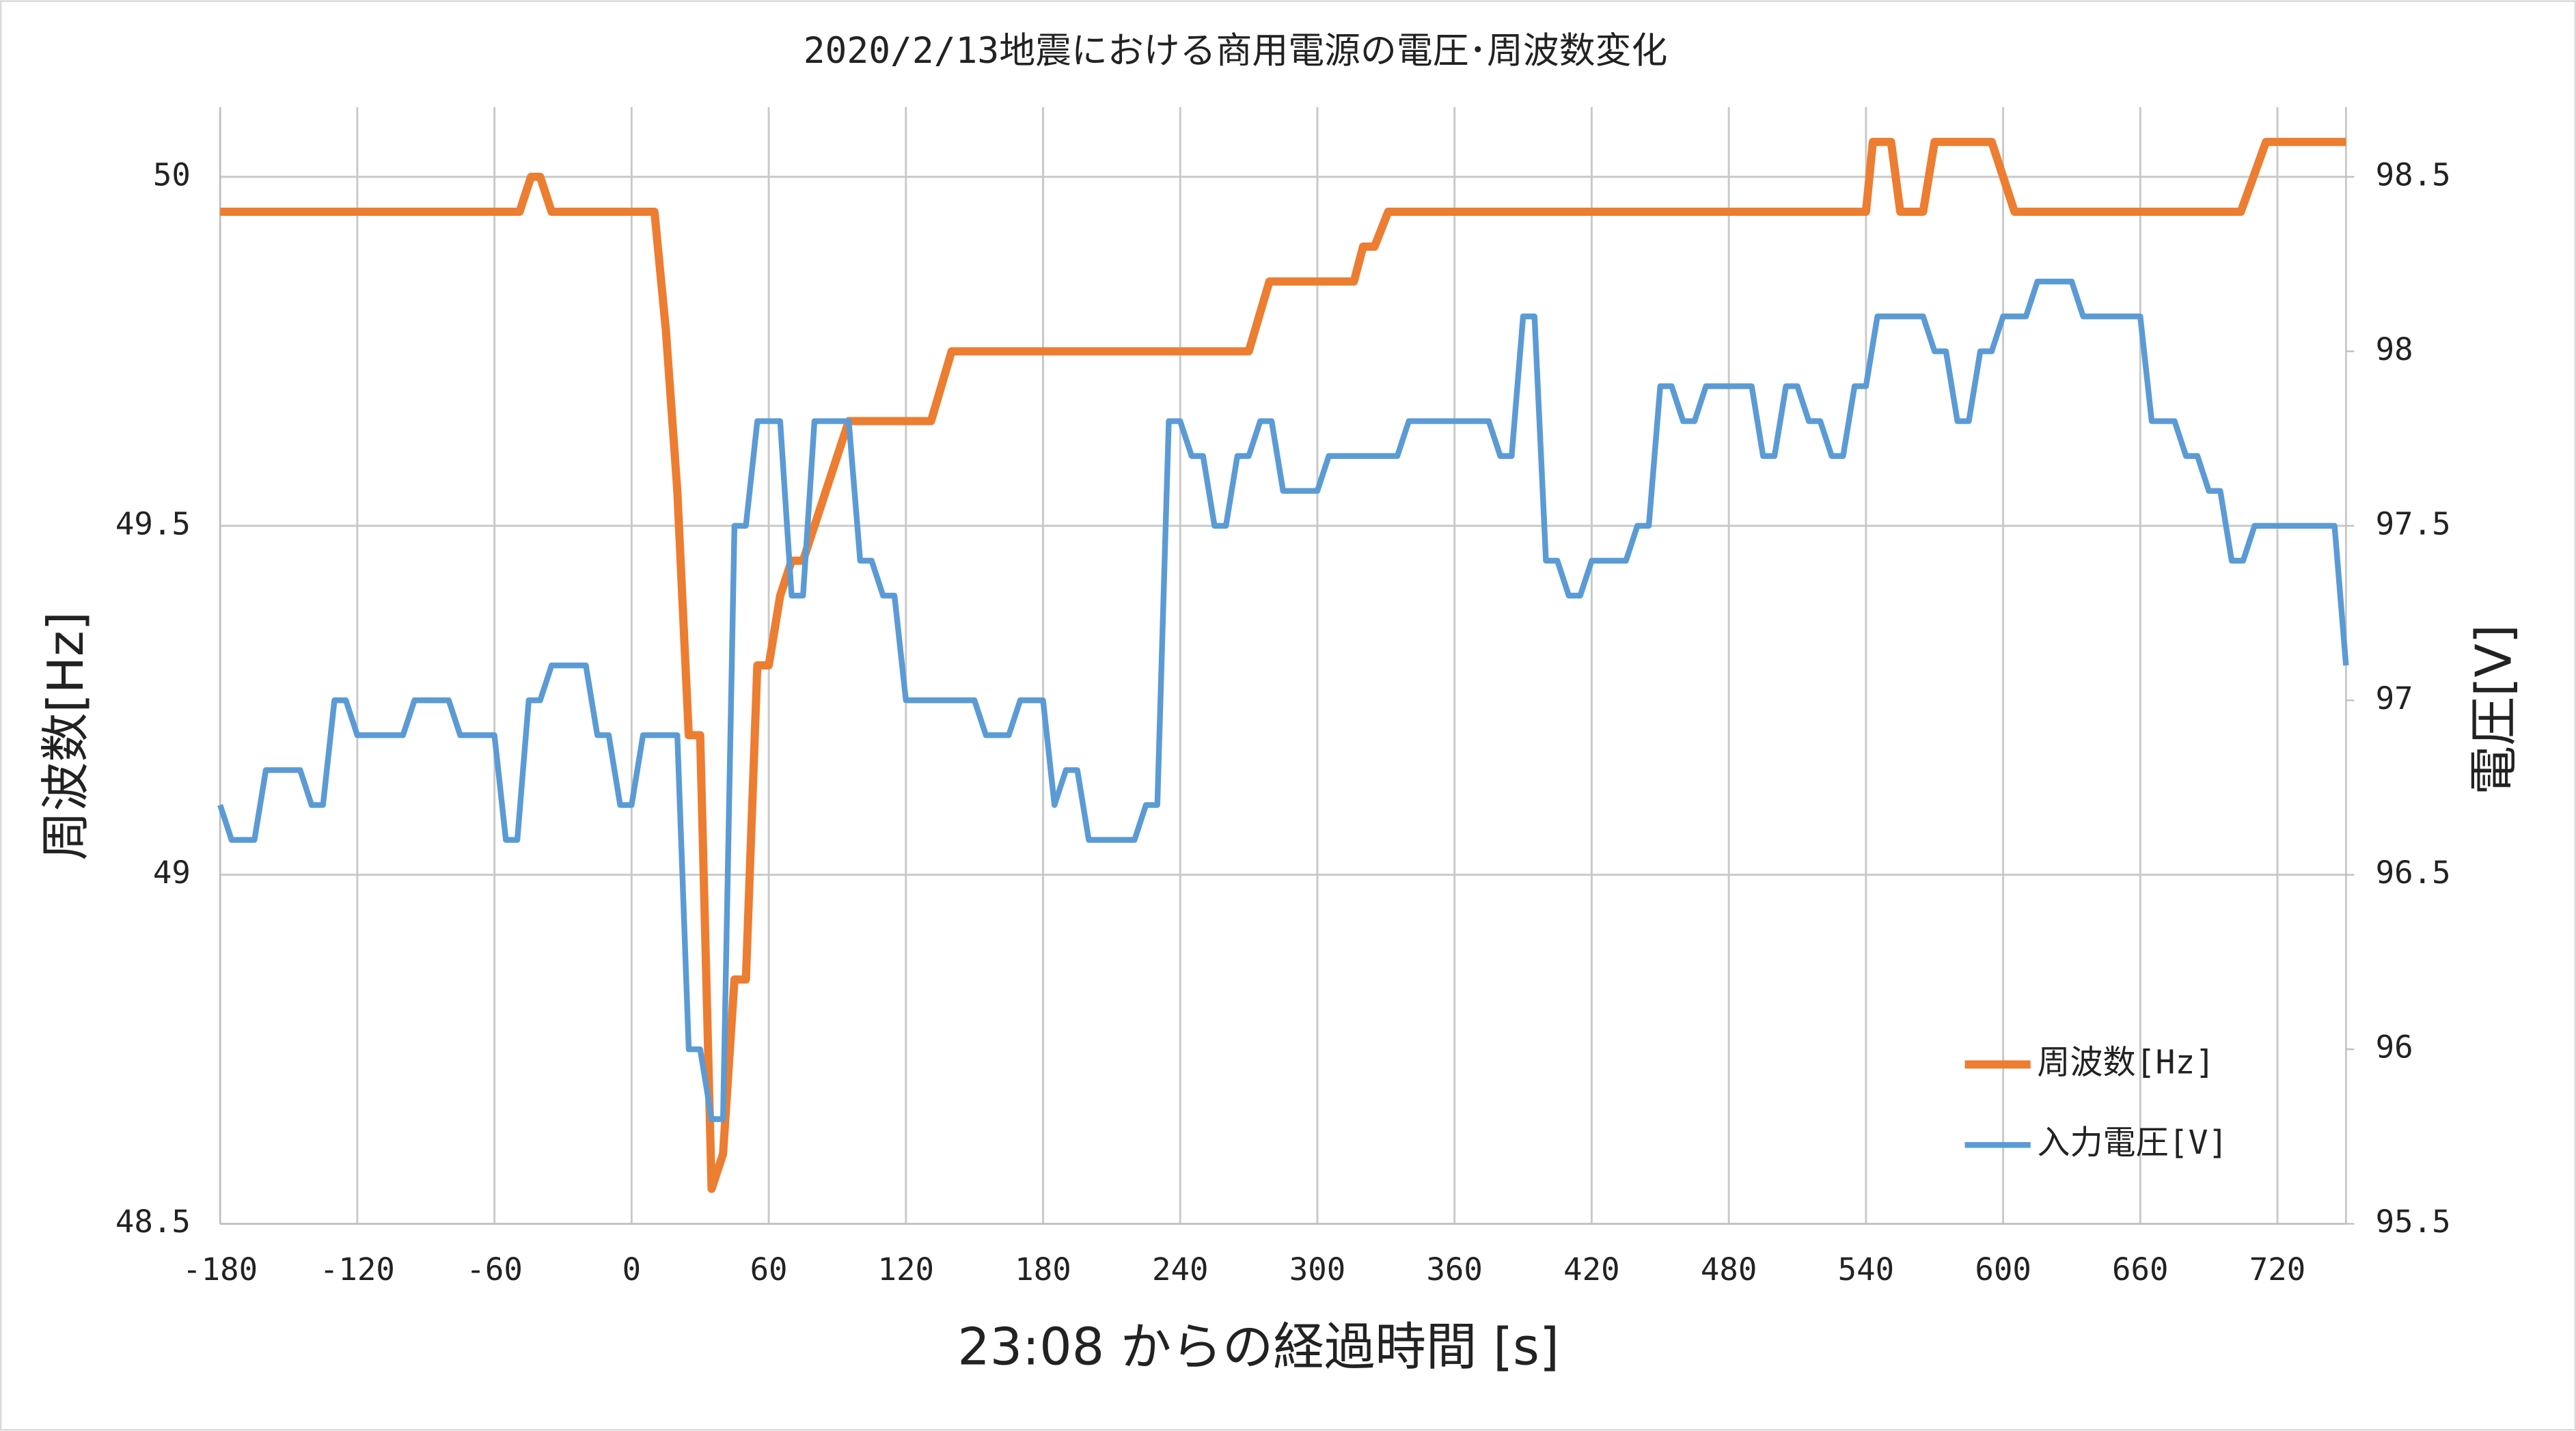  What do you see at coordinates (1729, 1269) in the screenshot?
I see `x-tick-label: 480` at bounding box center [1729, 1269].